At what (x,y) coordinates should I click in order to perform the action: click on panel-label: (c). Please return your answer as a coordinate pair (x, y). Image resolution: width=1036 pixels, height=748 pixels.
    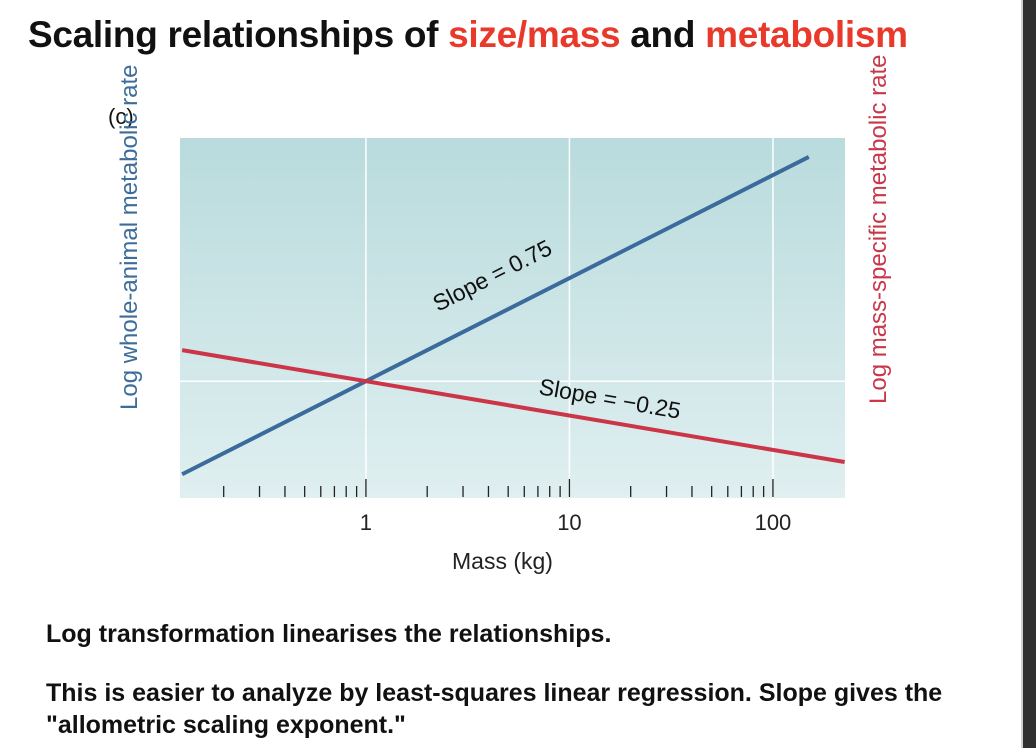
    Looking at the image, I should click on (121, 116).